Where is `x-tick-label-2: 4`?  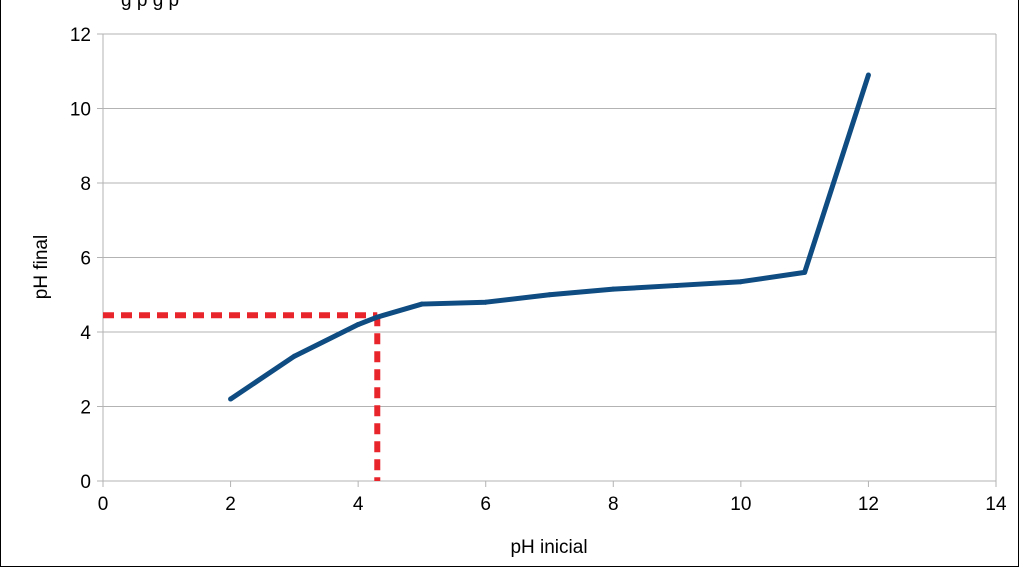 x-tick-label-2: 4 is located at coordinates (358, 504).